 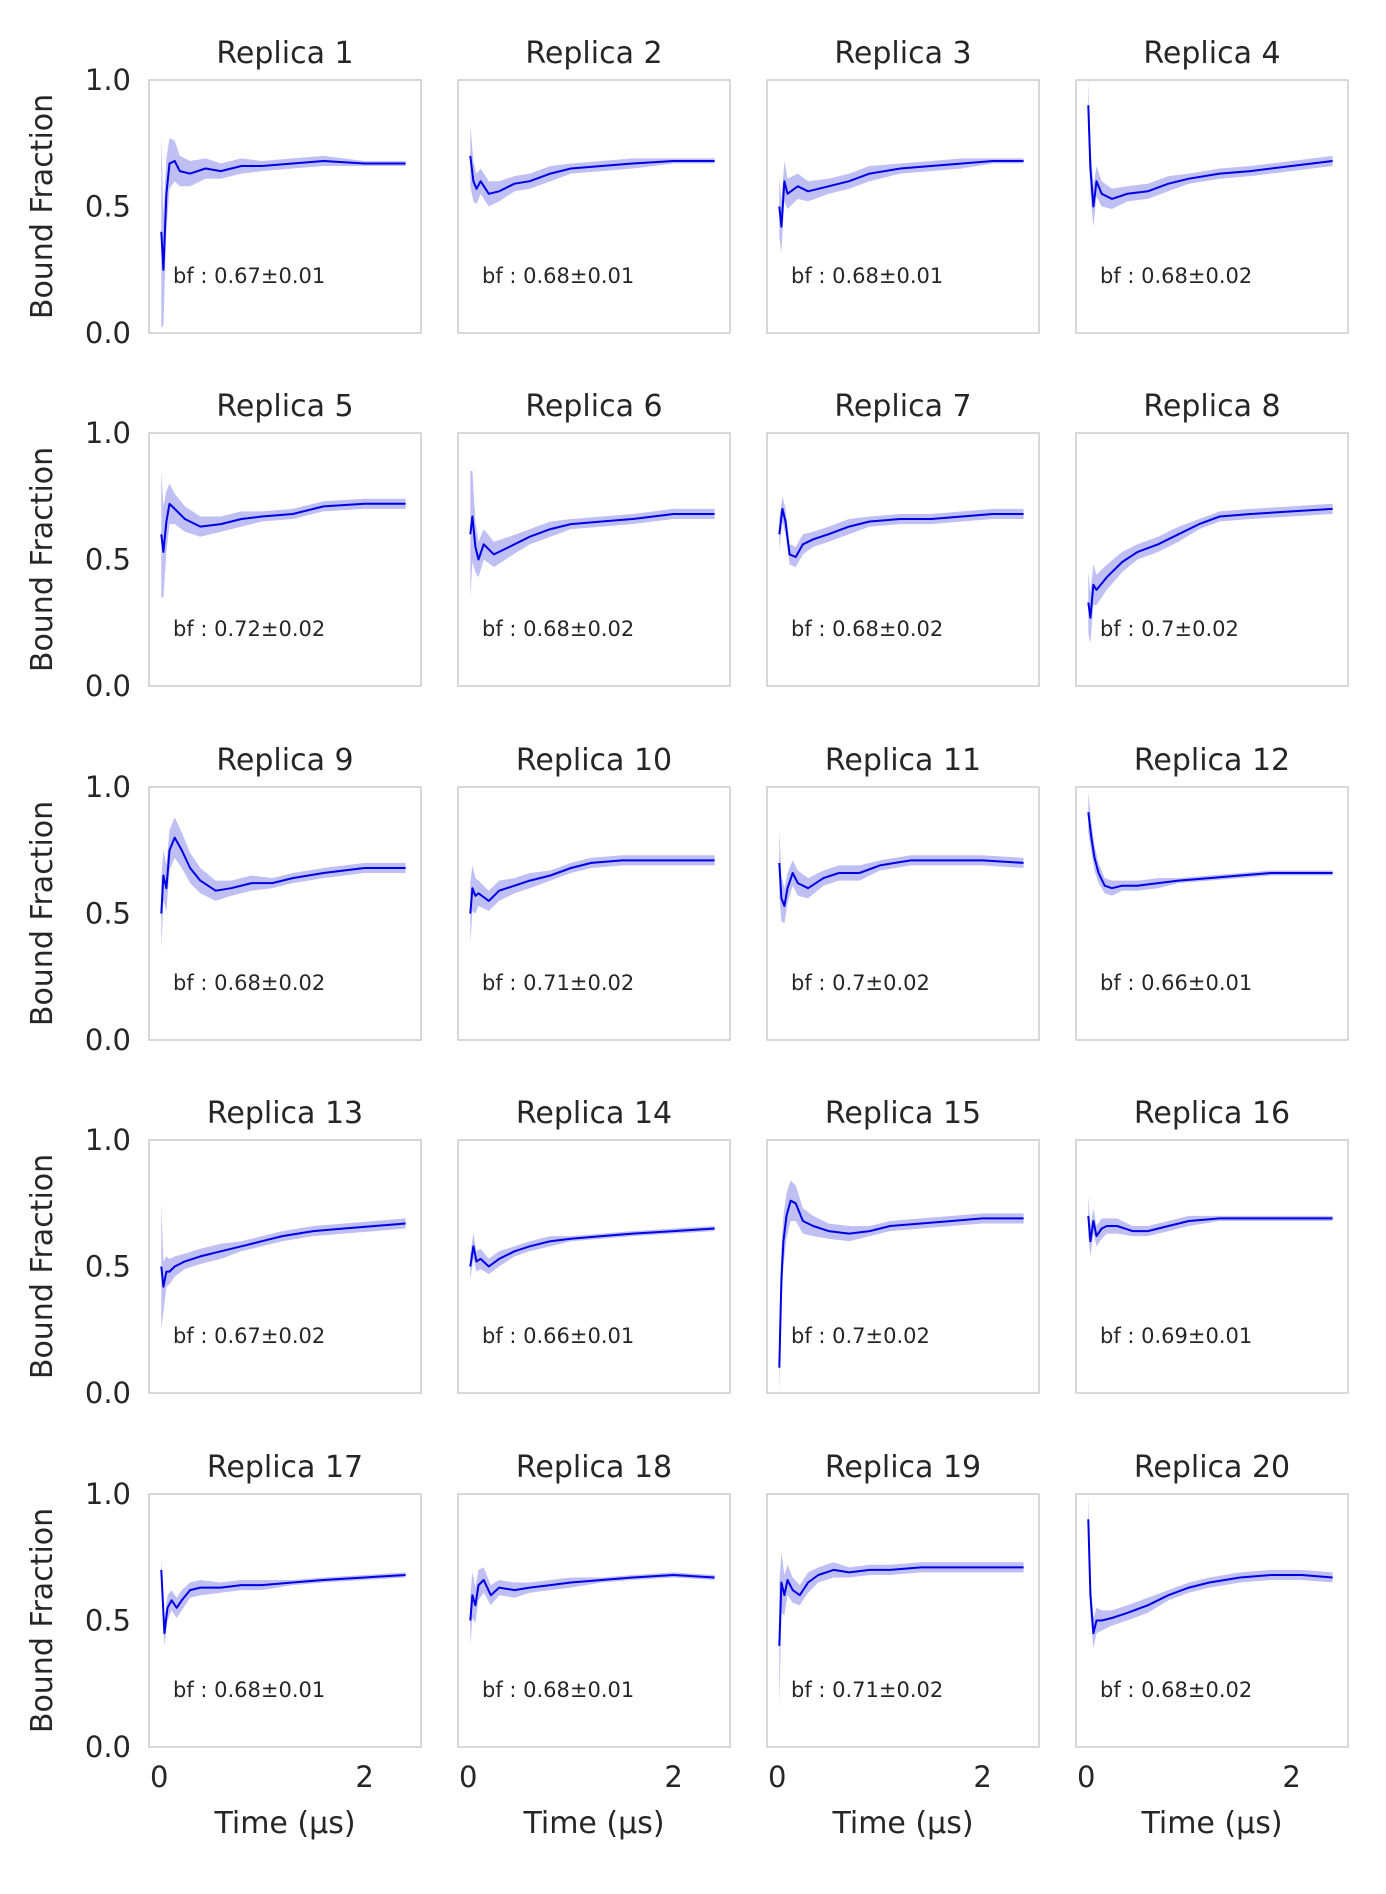 I want to click on panel-11-title: Replica 11, so click(x=903, y=760).